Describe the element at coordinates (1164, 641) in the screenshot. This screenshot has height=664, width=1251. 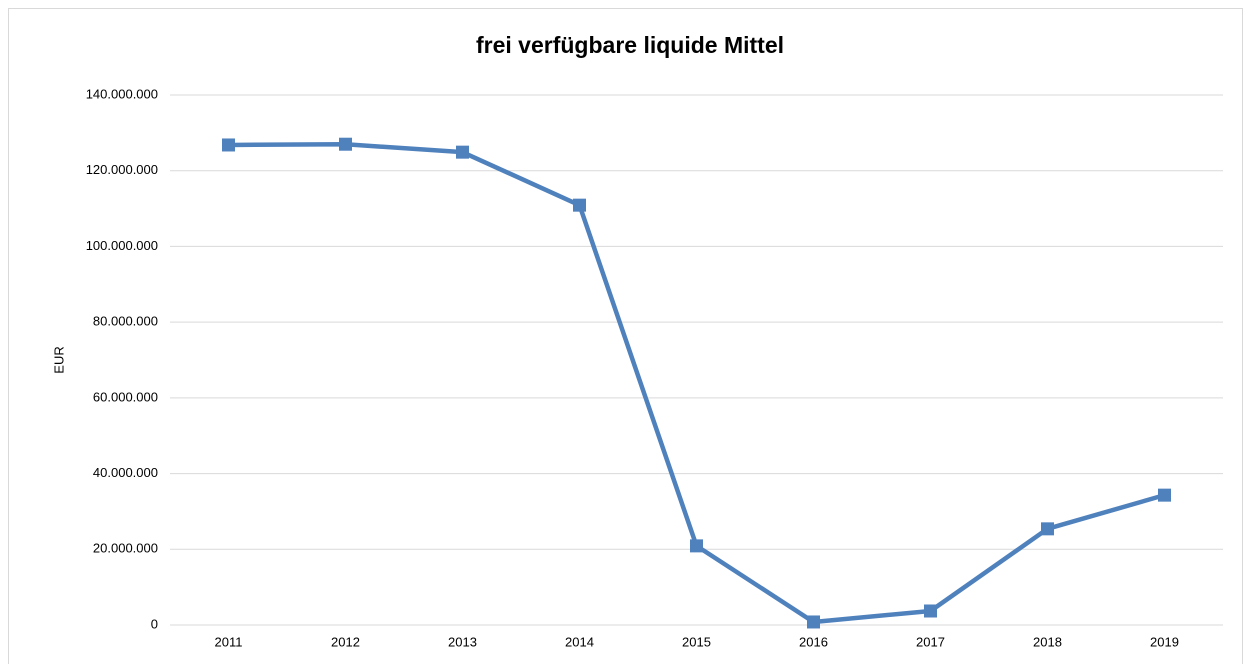
I see `x-tick-label: 2019` at that location.